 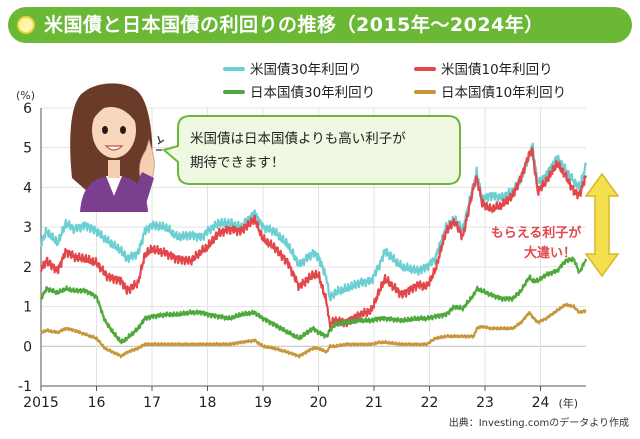 I want to click on y-unit-label: (%), so click(x=25, y=95).